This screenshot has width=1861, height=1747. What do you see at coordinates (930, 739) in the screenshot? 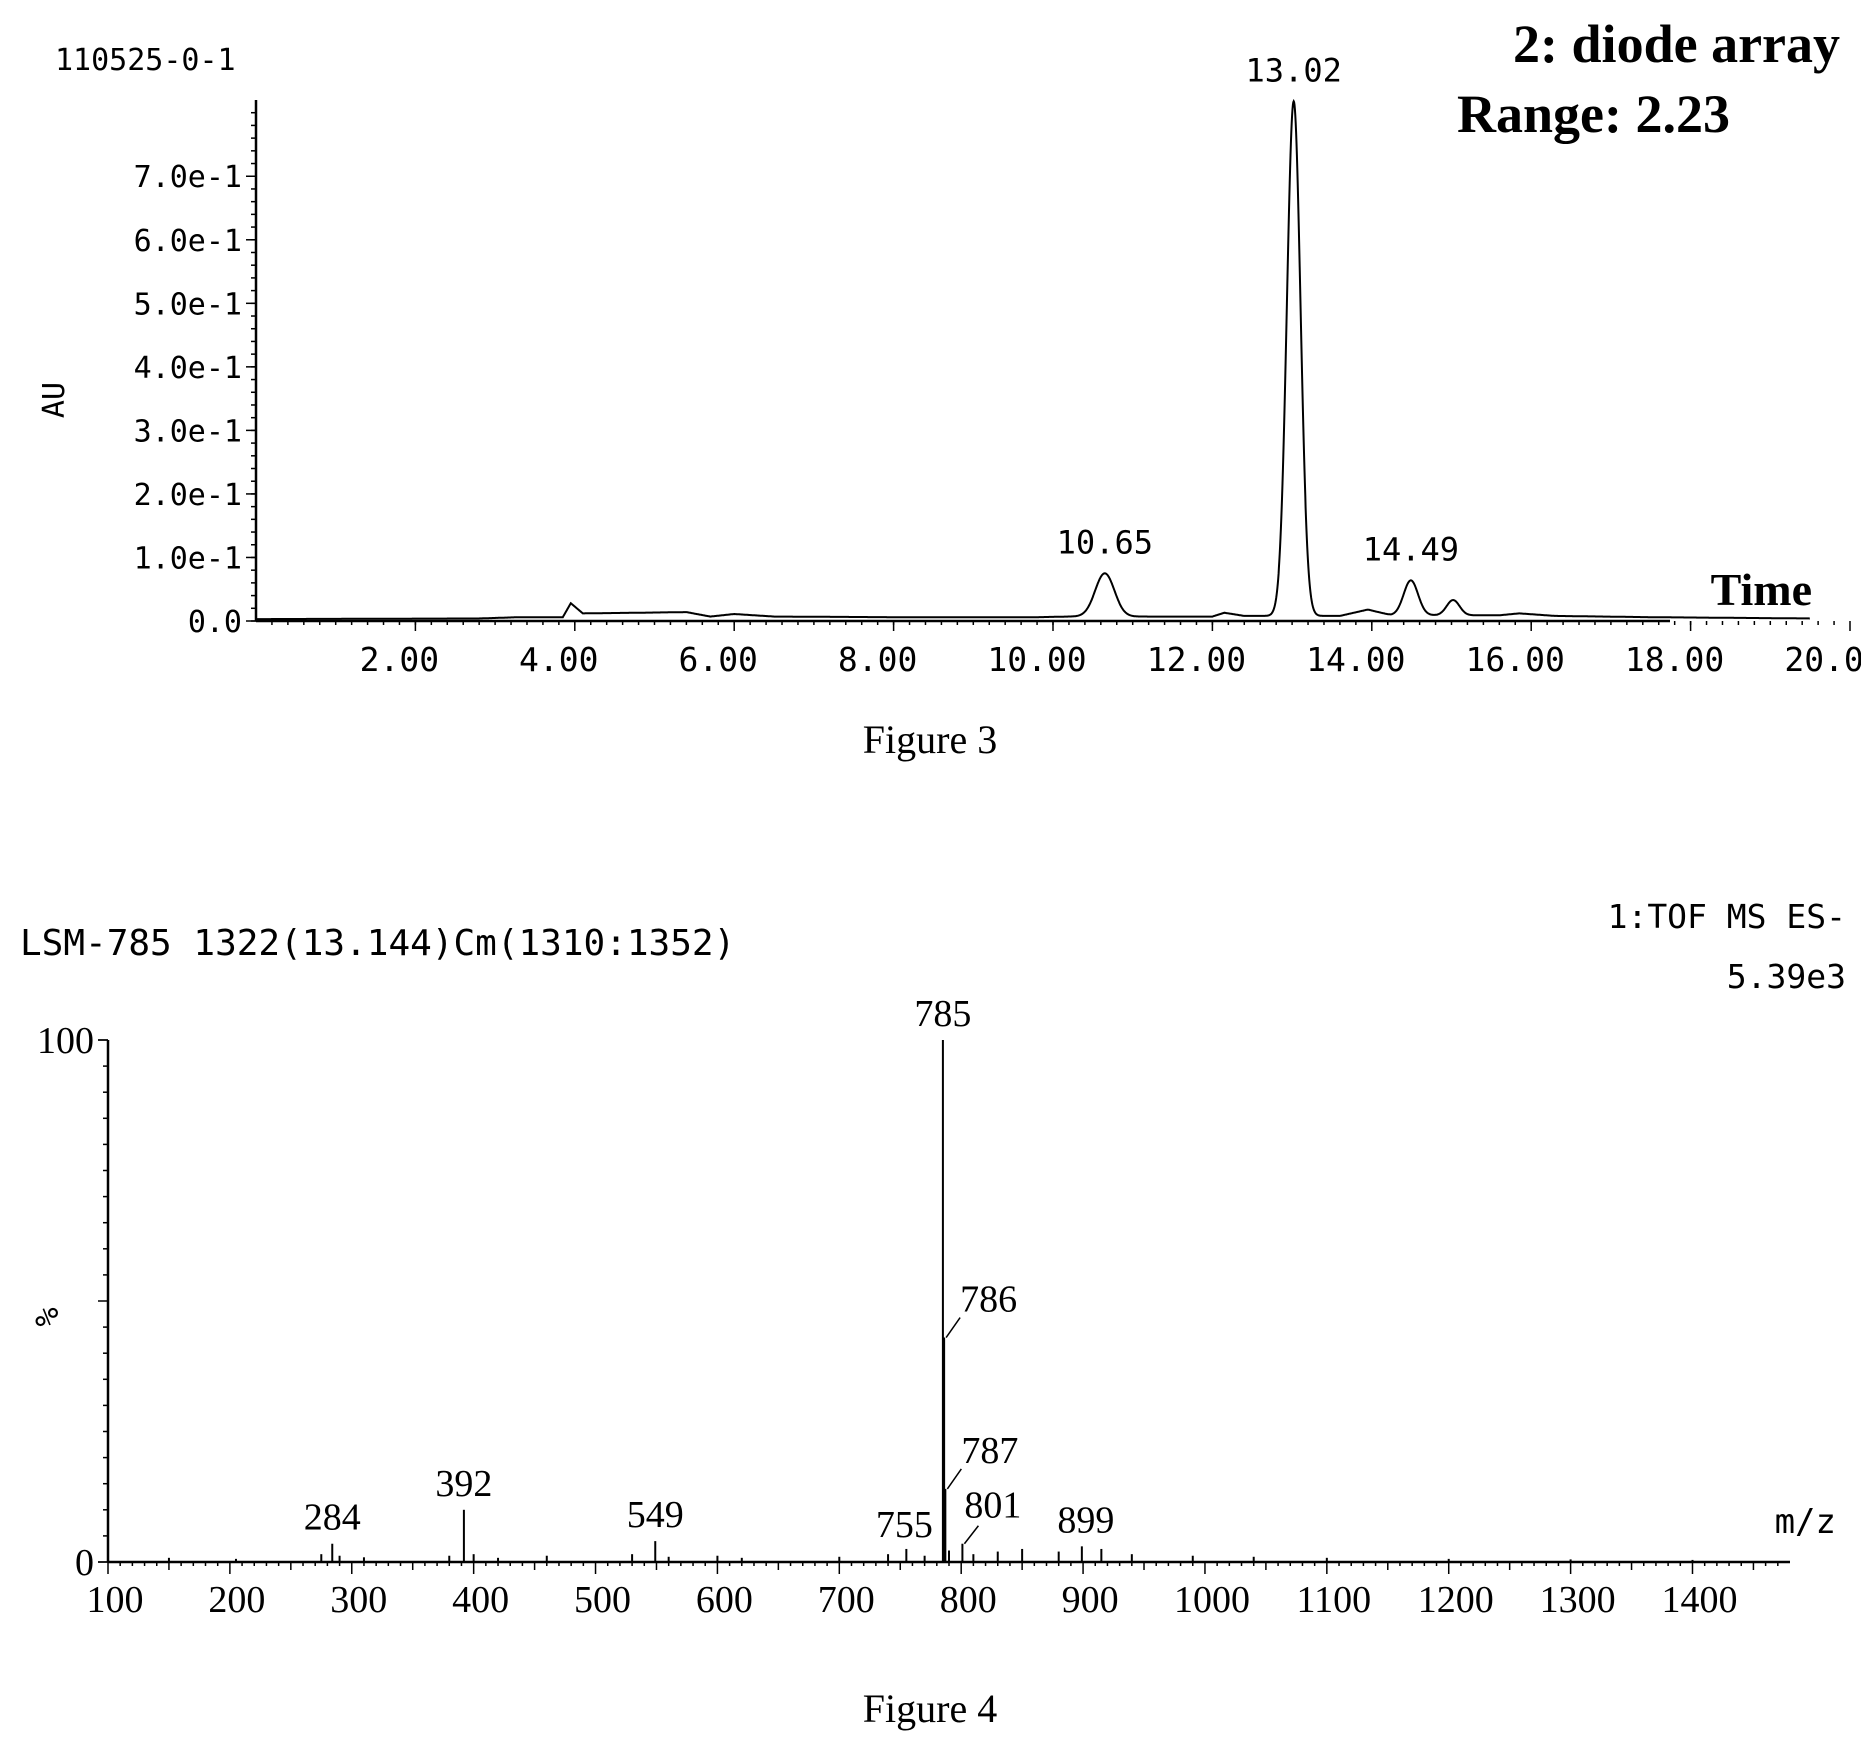
I see `figure-3-caption: Figure 3` at bounding box center [930, 739].